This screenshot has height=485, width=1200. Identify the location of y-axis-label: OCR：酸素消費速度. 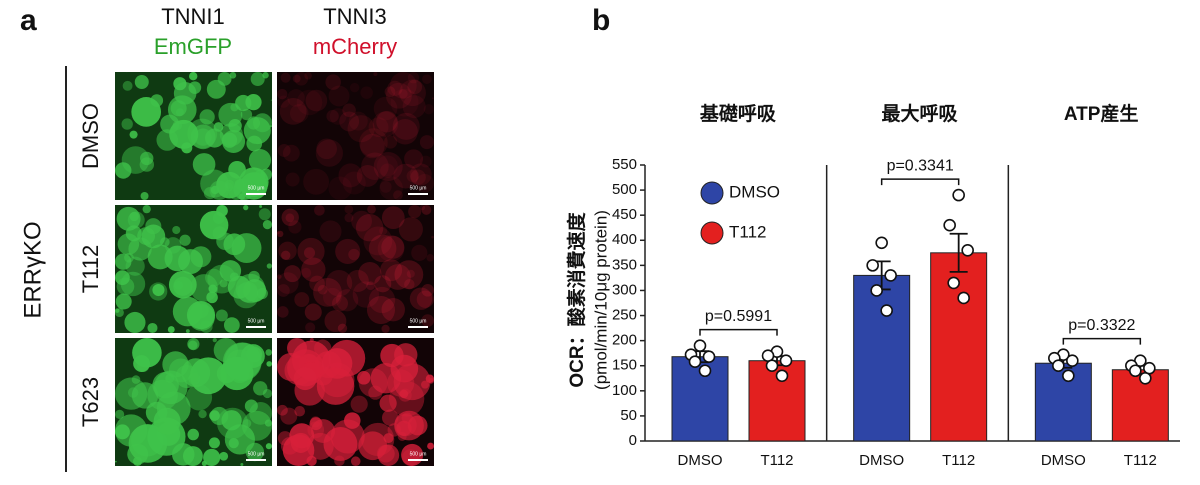
(576, 299).